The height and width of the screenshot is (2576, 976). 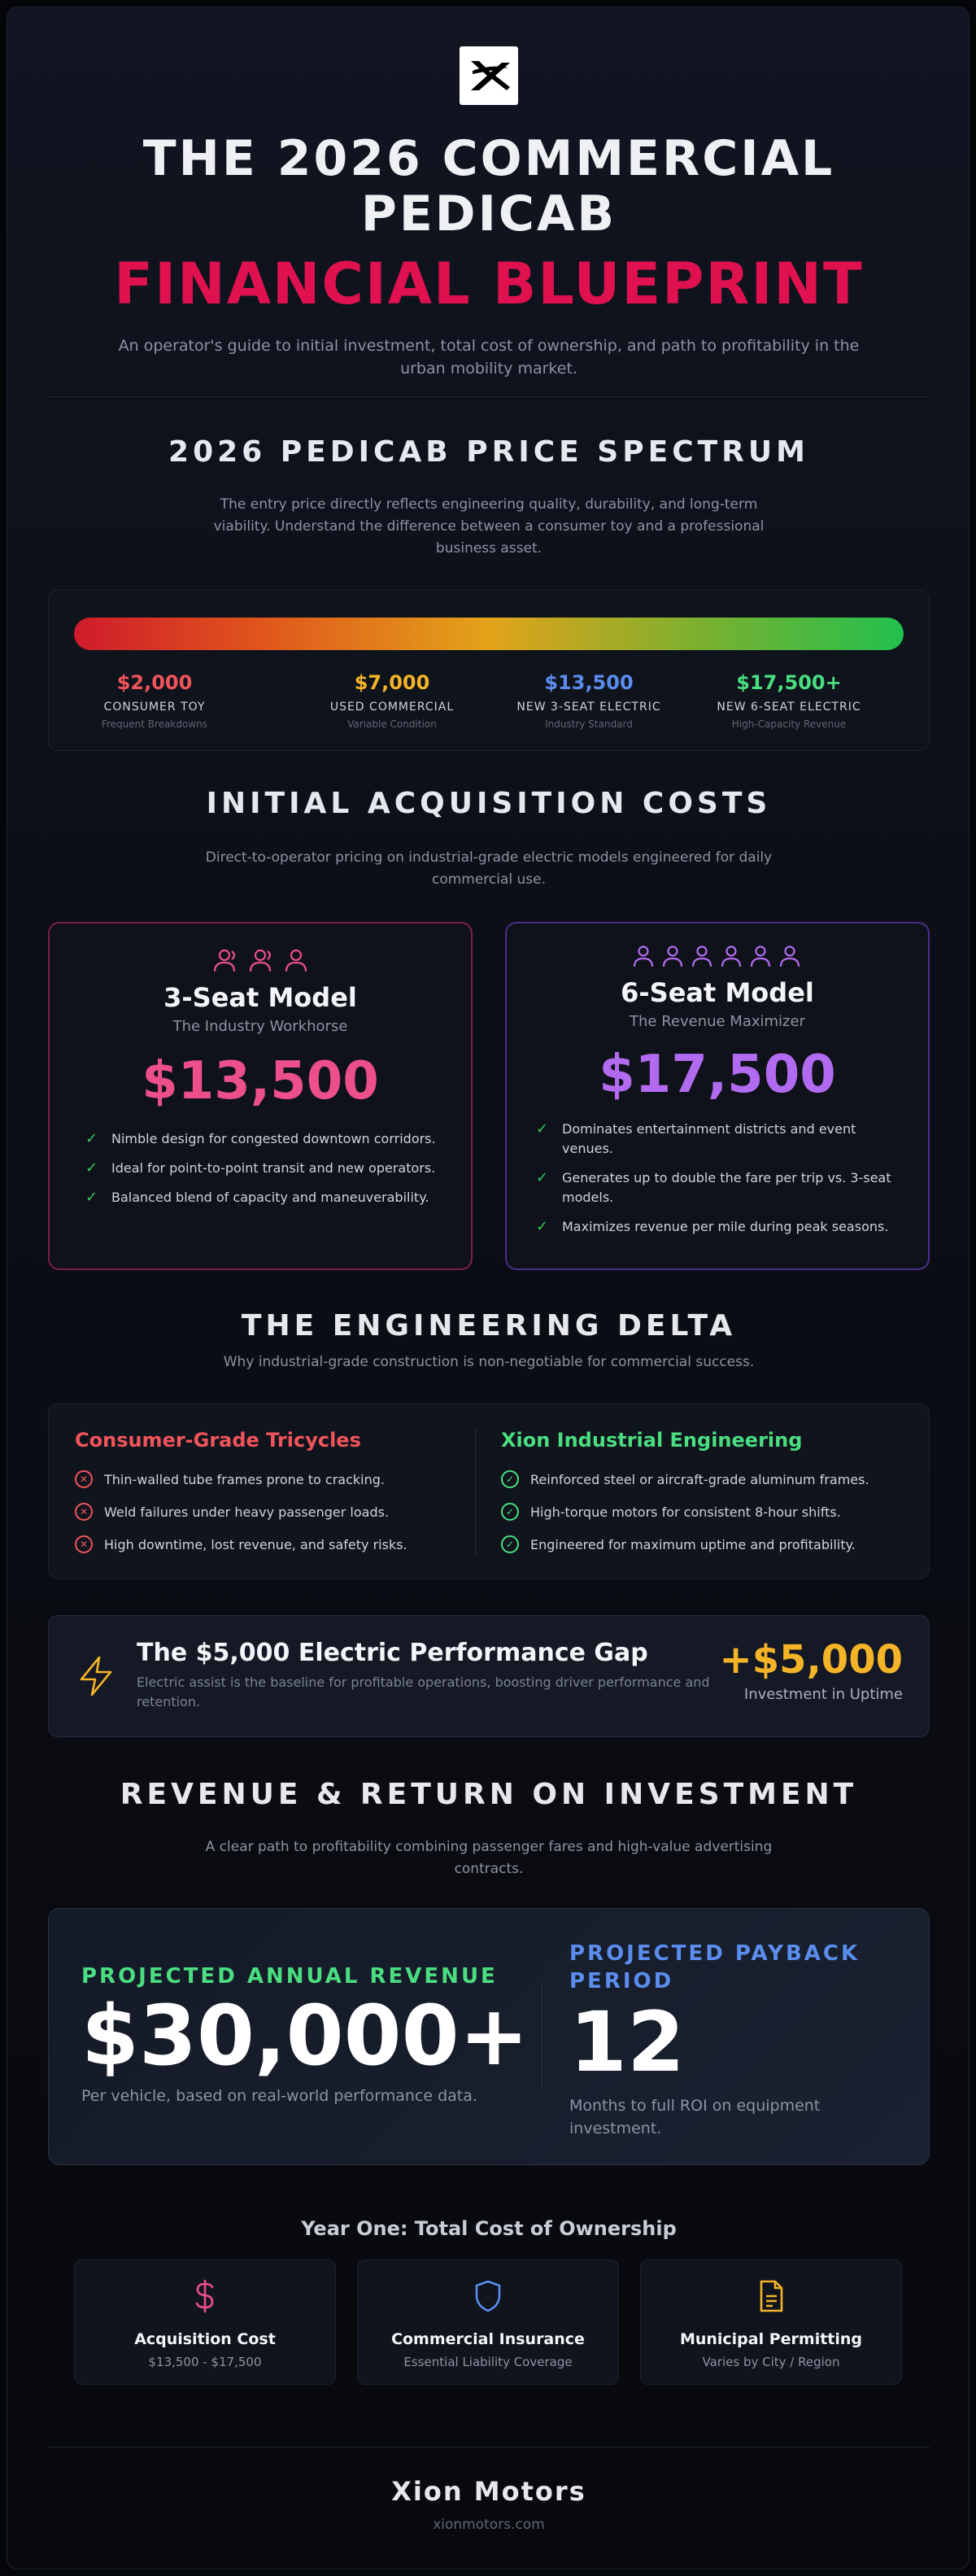 What do you see at coordinates (489, 1794) in the screenshot?
I see `revenue-title: REVENUE & RETURN ON INVESTMENT` at bounding box center [489, 1794].